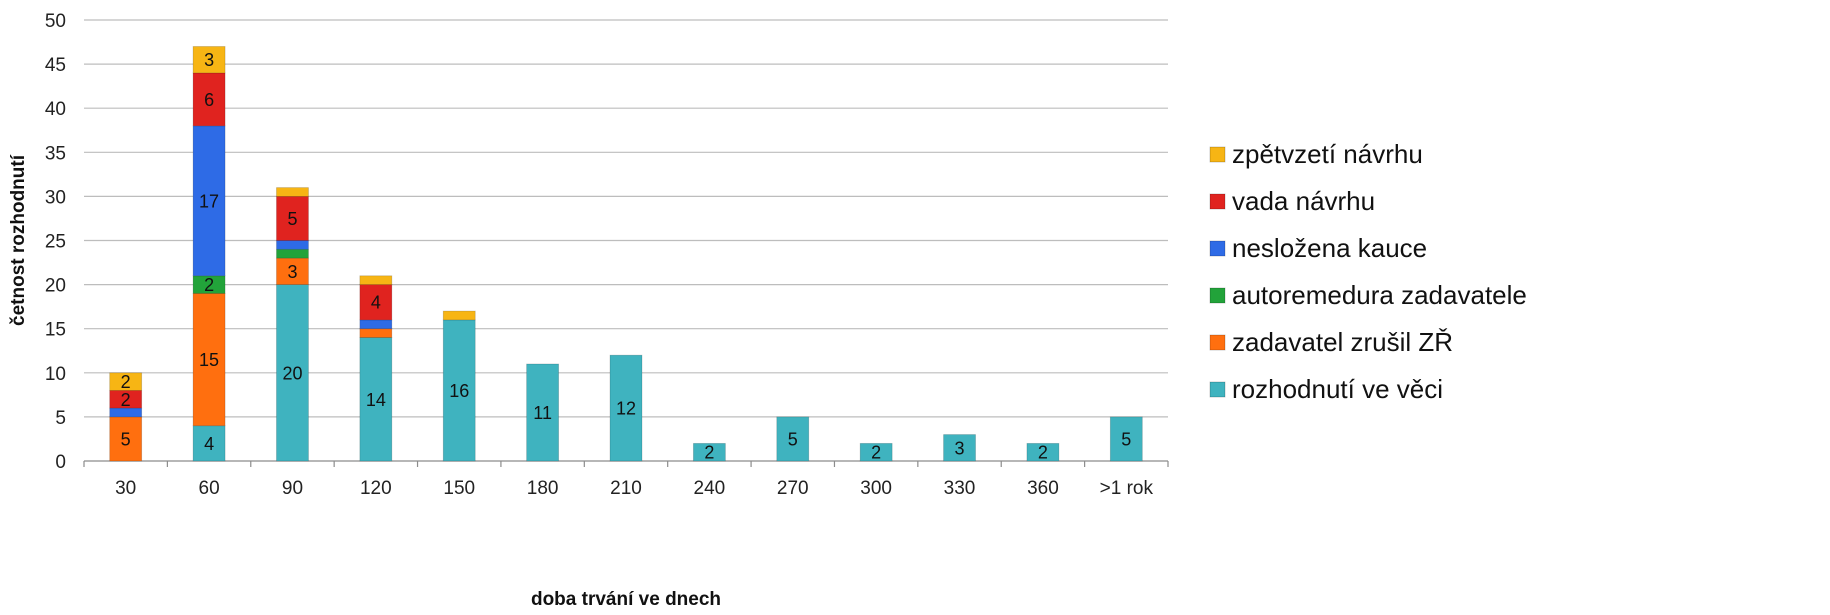 The width and height of the screenshot is (1830, 615). I want to click on data-label: 14, so click(376, 400).